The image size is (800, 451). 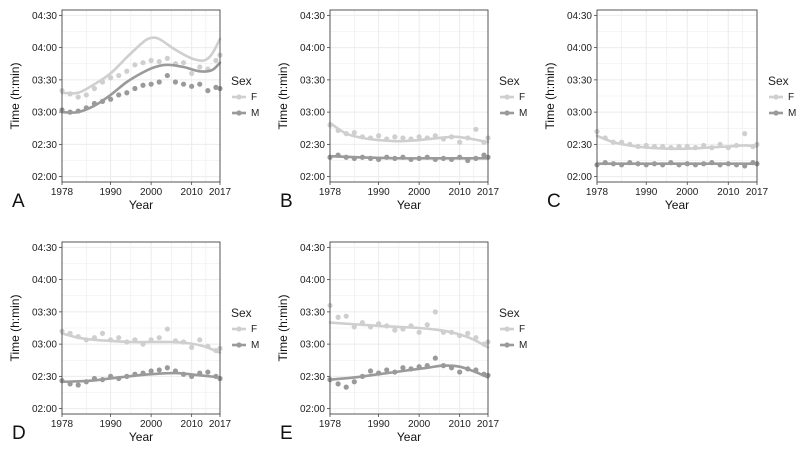 I want to click on x-tick-label: 2010, so click(x=460, y=424).